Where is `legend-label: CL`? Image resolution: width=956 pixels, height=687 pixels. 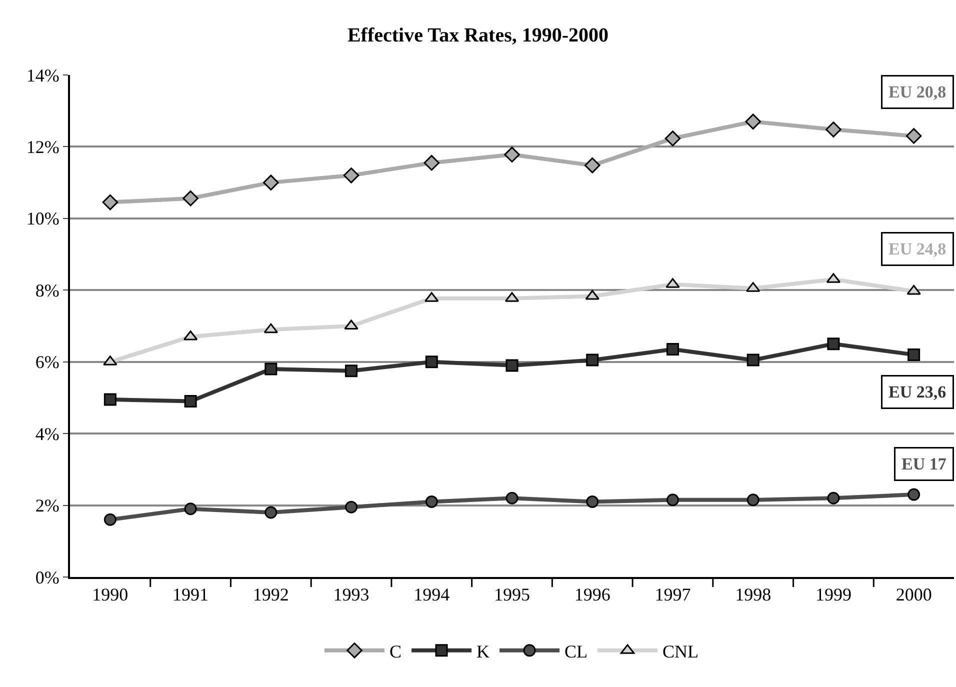
legend-label: CL is located at coordinates (576, 651).